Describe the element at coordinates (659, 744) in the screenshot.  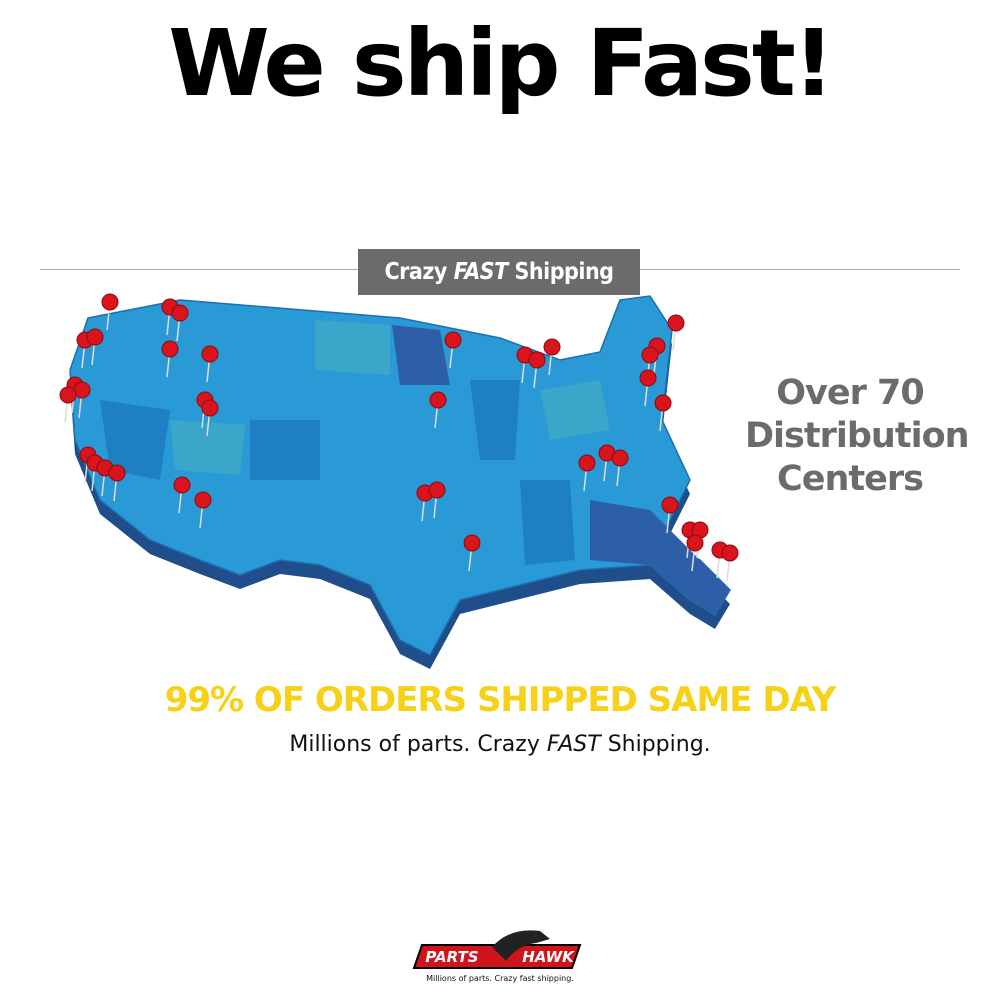
I see `tagline-text: Shipping.` at that location.